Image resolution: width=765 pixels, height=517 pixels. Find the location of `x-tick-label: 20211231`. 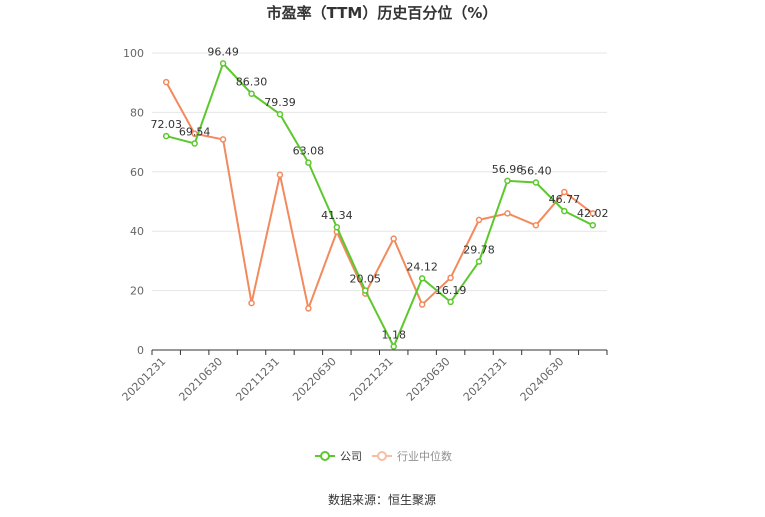

x-tick-label: 20211231 is located at coordinates (257, 379).